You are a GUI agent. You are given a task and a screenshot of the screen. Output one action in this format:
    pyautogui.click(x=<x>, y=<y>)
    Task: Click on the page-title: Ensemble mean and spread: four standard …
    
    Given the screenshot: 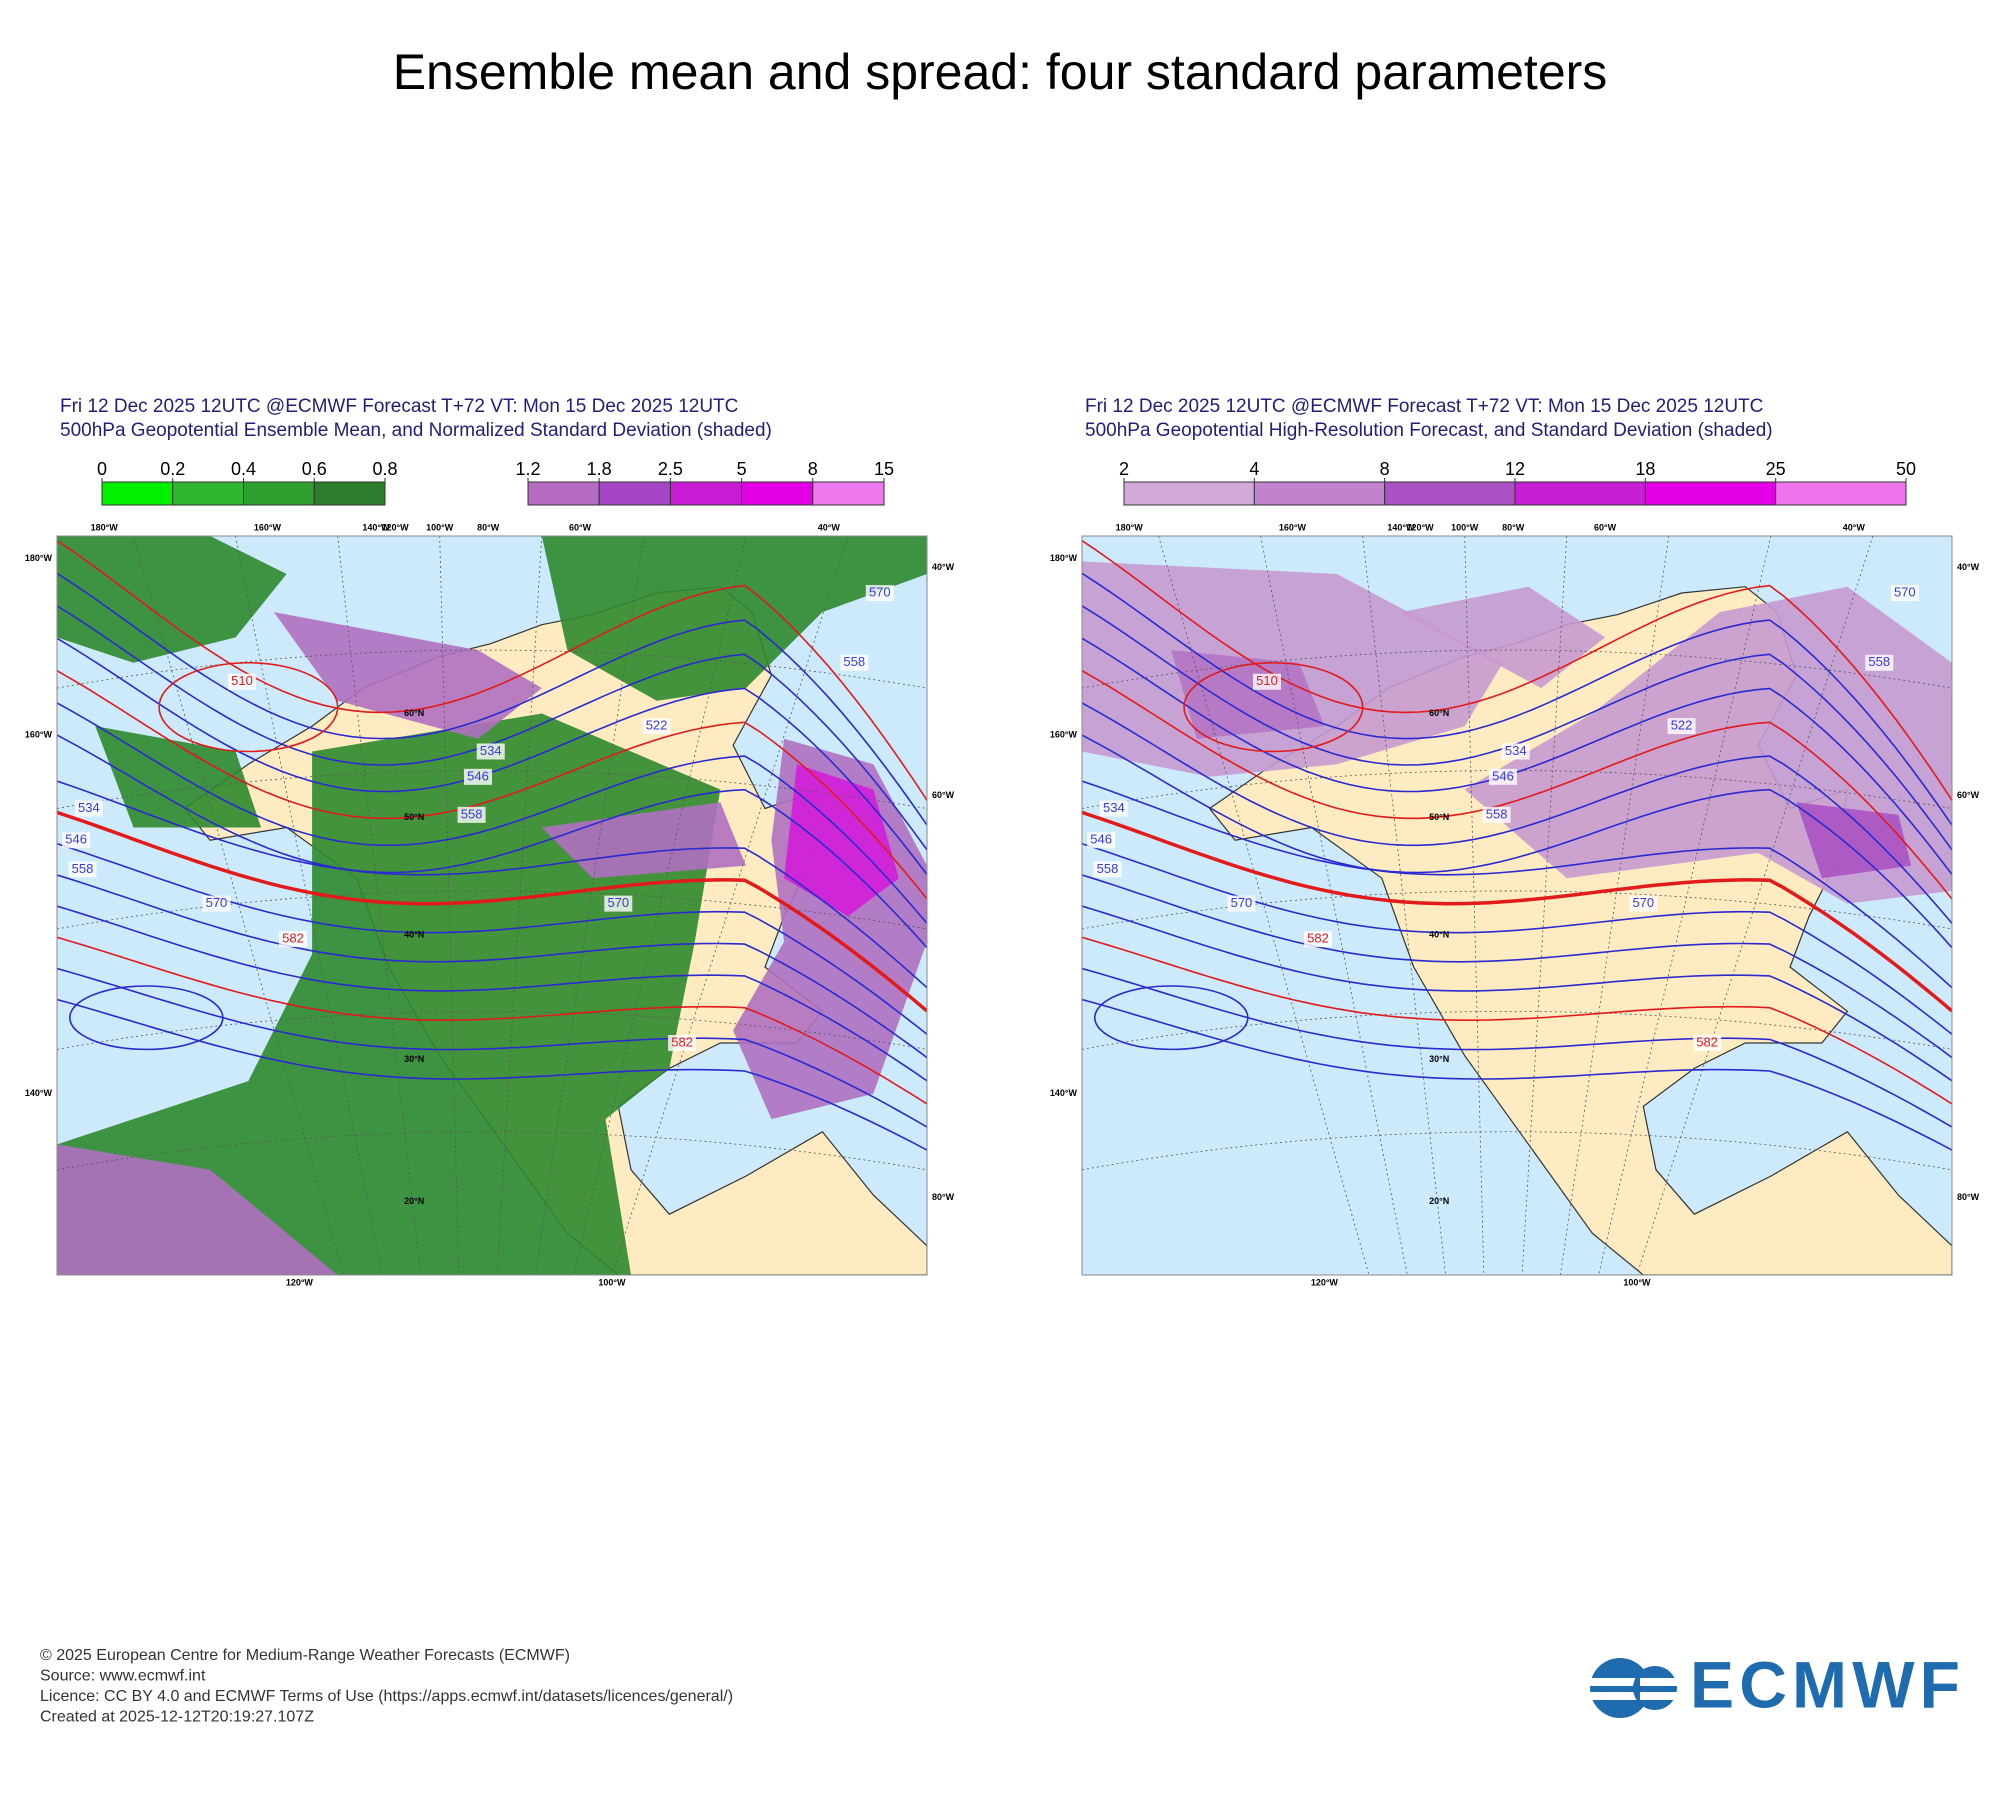 What is the action you would take?
    pyautogui.click(x=1000, y=72)
    